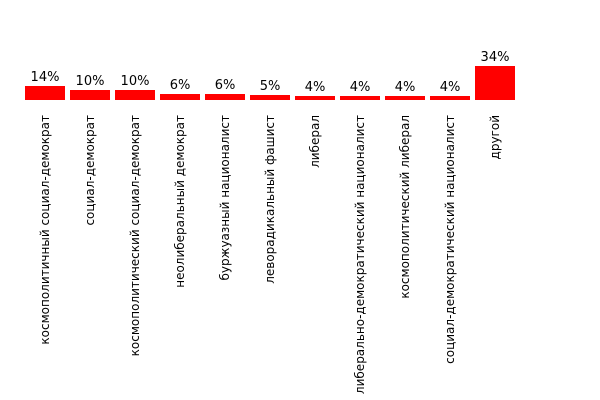 Image resolution: width=600 pixels, height=400 pixels. I want to click on category-label: космополитический социал-демократ, so click(135, 235).